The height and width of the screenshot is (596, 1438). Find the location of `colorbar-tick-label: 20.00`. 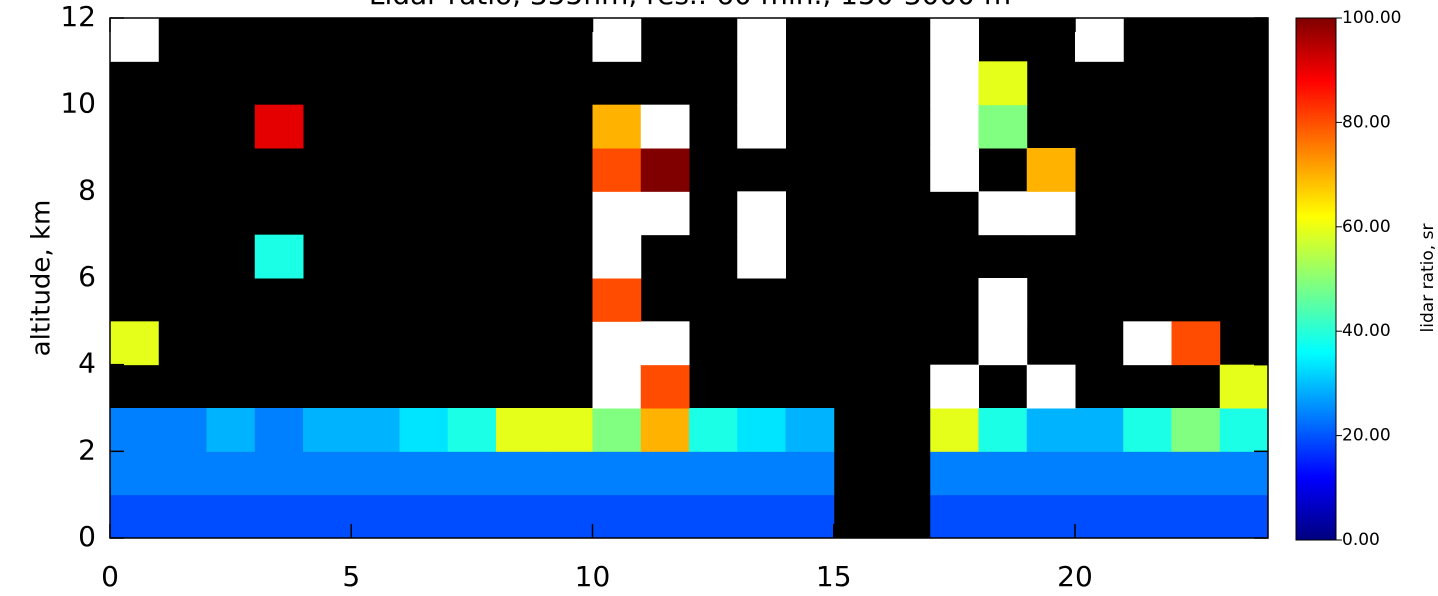

colorbar-tick-label: 20.00 is located at coordinates (1366, 436).